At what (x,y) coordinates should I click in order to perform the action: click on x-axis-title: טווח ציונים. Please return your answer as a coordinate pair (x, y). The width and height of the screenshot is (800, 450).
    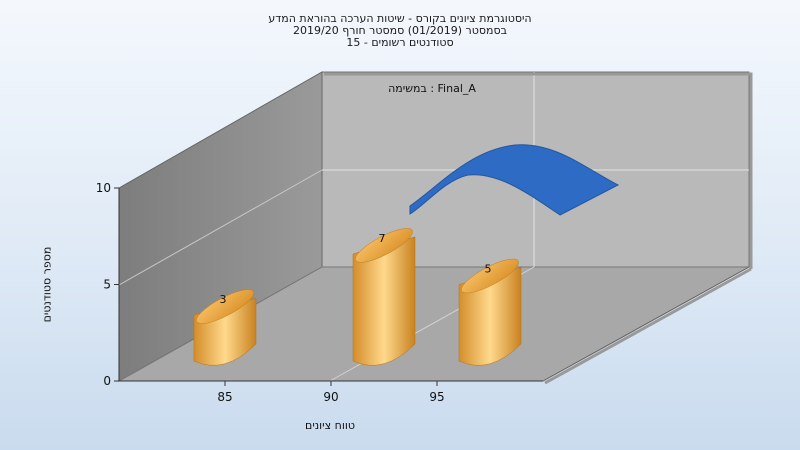
    Looking at the image, I should click on (330, 425).